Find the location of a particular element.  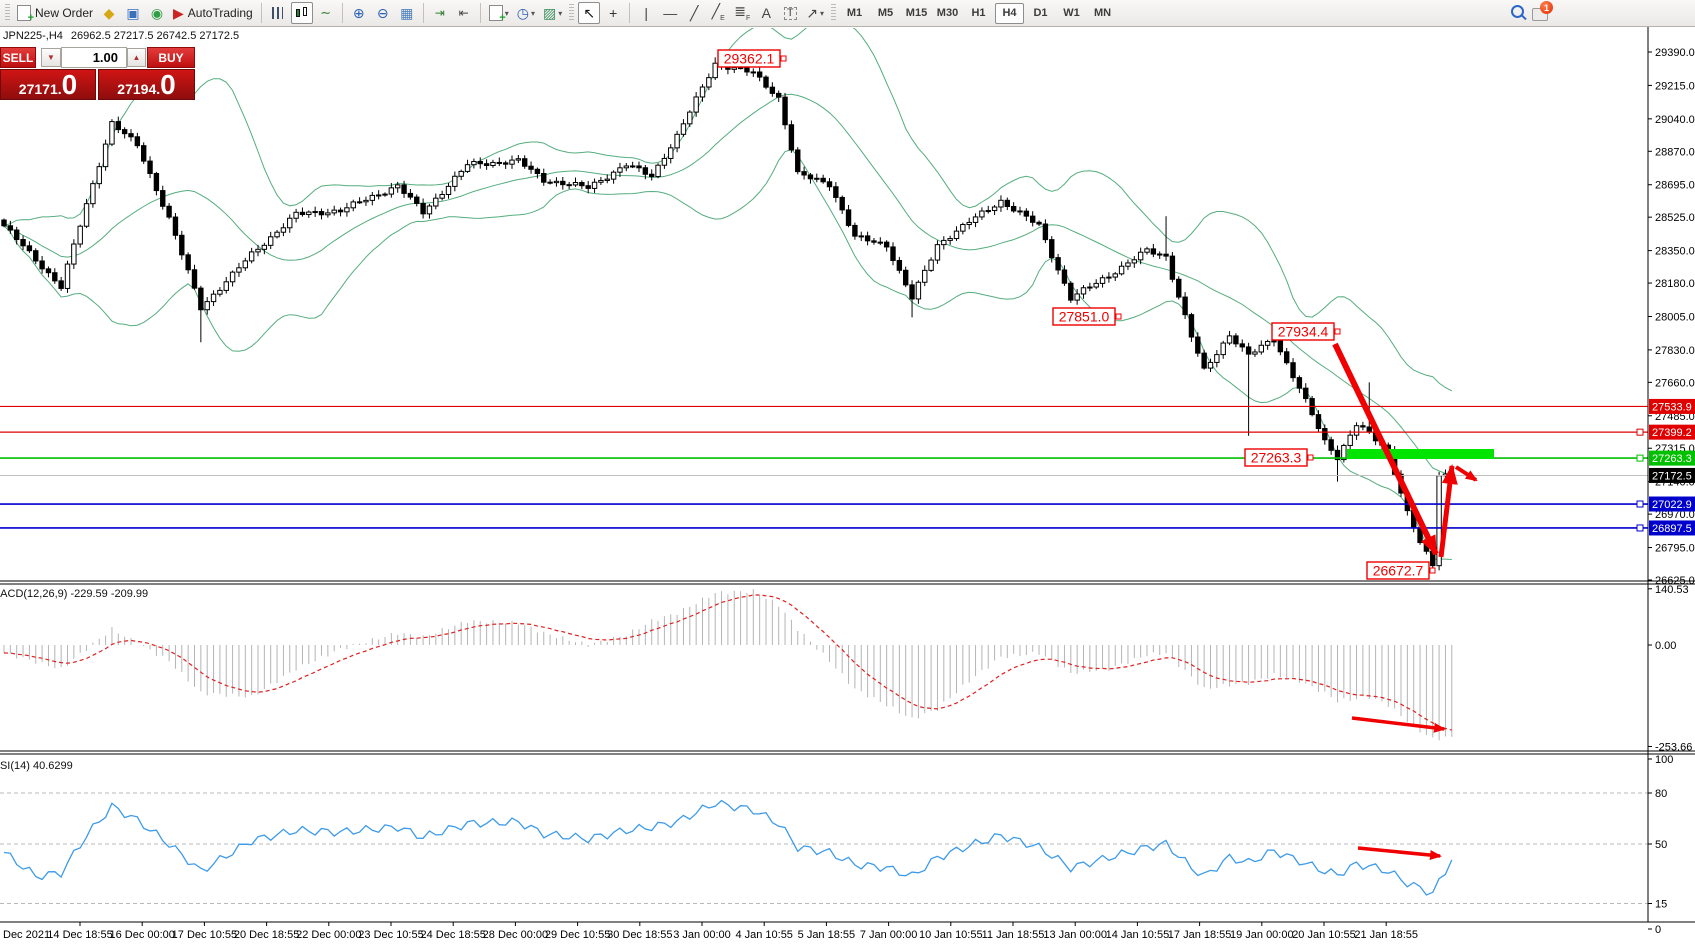

line-chart-button: ∼ is located at coordinates (326, 13).